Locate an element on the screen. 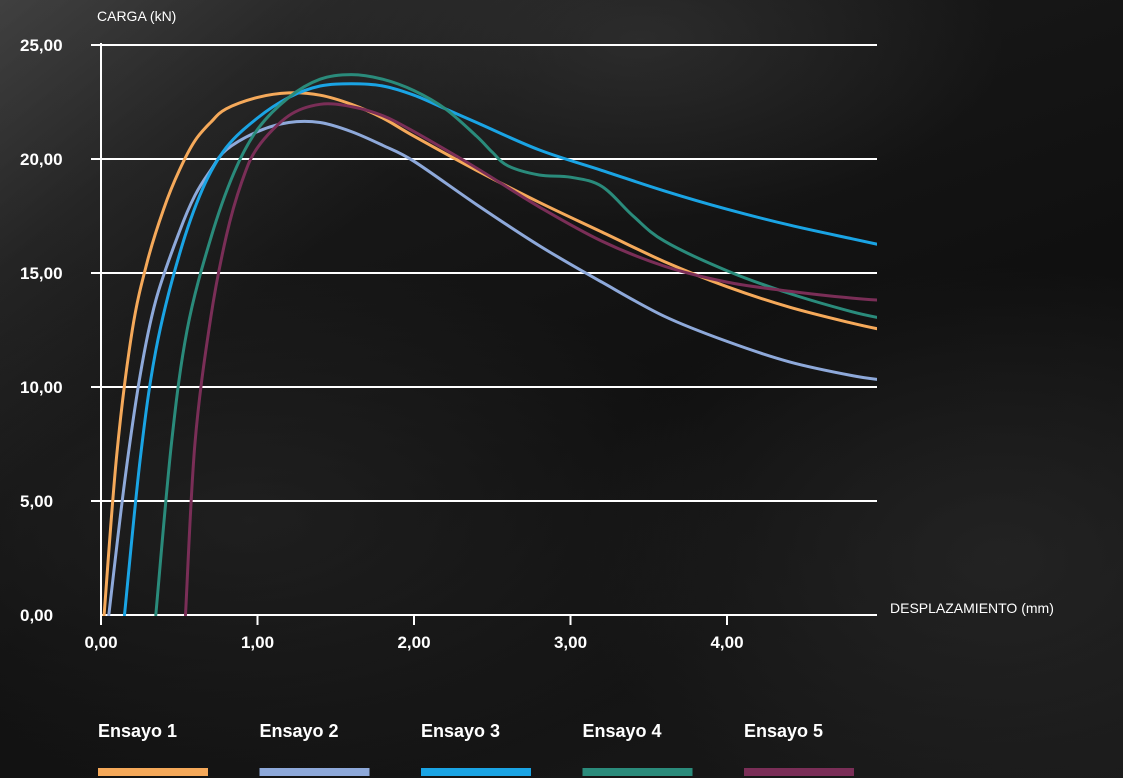  y-tick-label: 20,00 is located at coordinates (41, 159).